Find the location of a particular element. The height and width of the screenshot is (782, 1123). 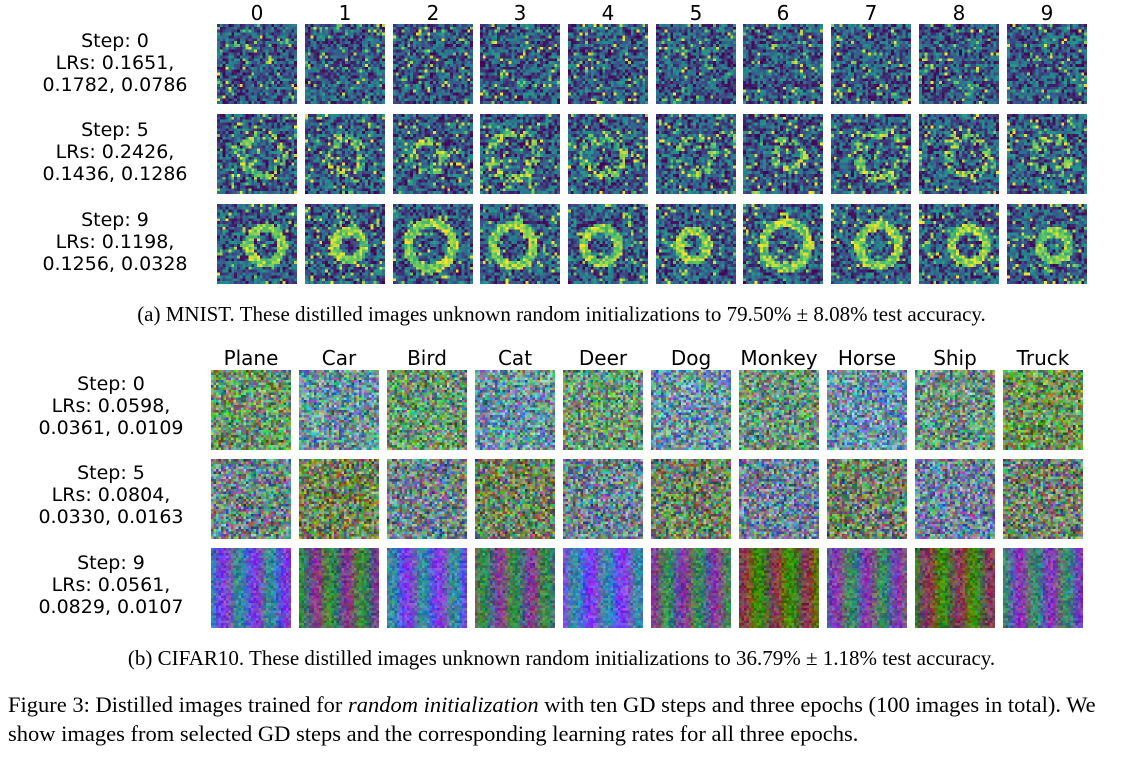

lrs-label: 0.0829, 0.0107 is located at coordinates (111, 607).